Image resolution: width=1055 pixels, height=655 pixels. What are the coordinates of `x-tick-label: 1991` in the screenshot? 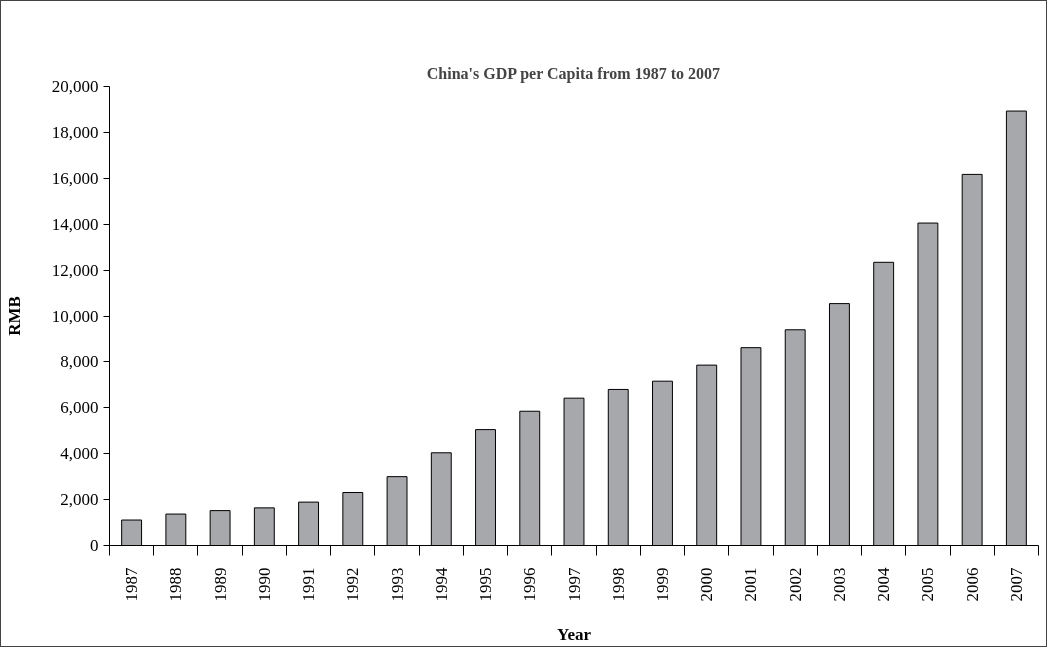 It's located at (309, 584).